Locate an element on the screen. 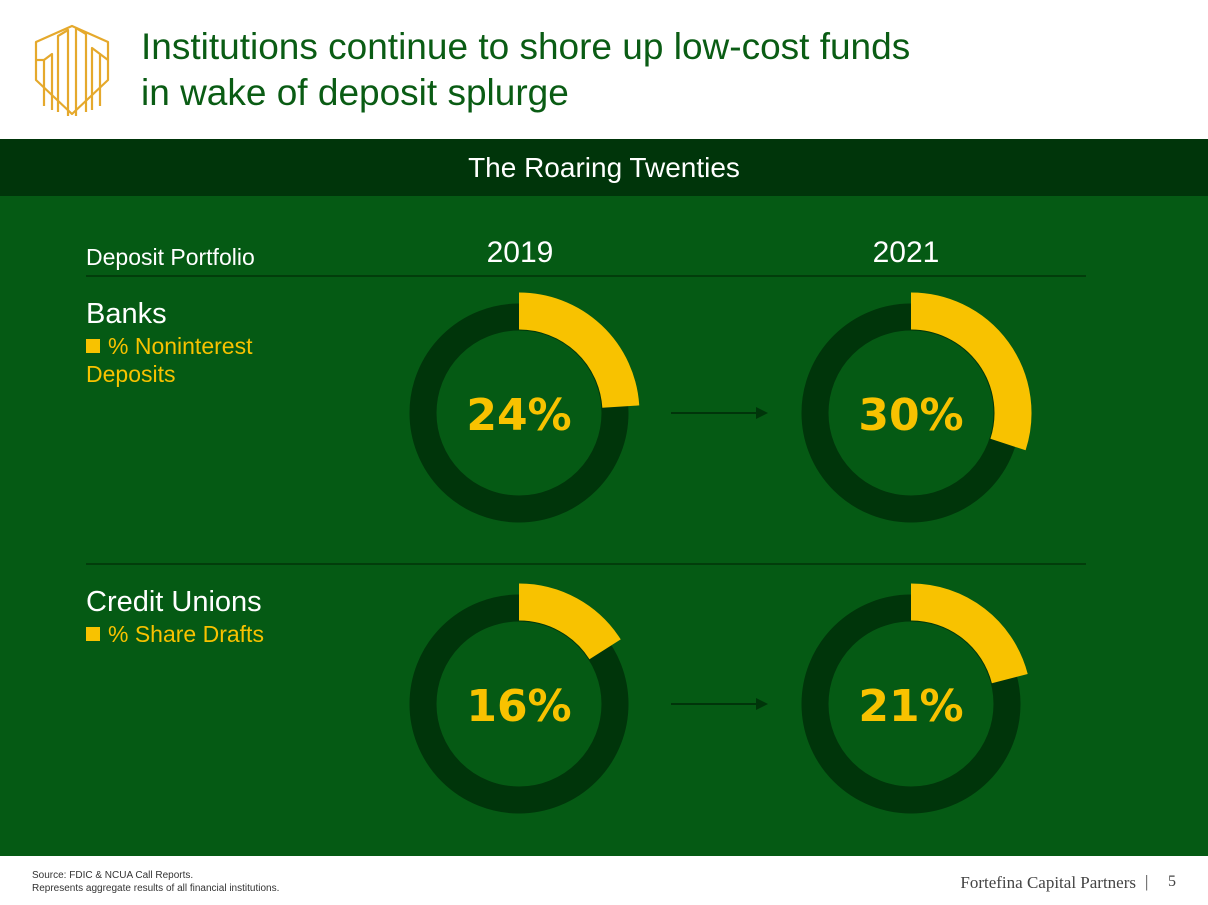 This screenshot has width=1208, height=905. legend-label-banks-1: % Noninterest is located at coordinates (180, 346).